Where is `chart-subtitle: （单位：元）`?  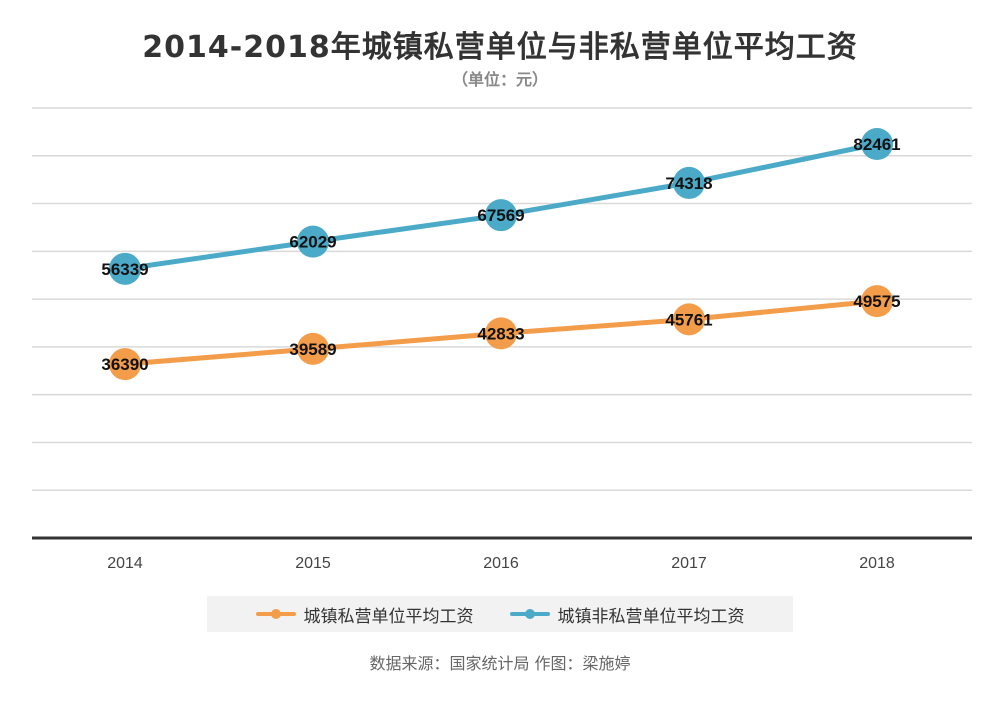
chart-subtitle: （单位：元） is located at coordinates (499, 79).